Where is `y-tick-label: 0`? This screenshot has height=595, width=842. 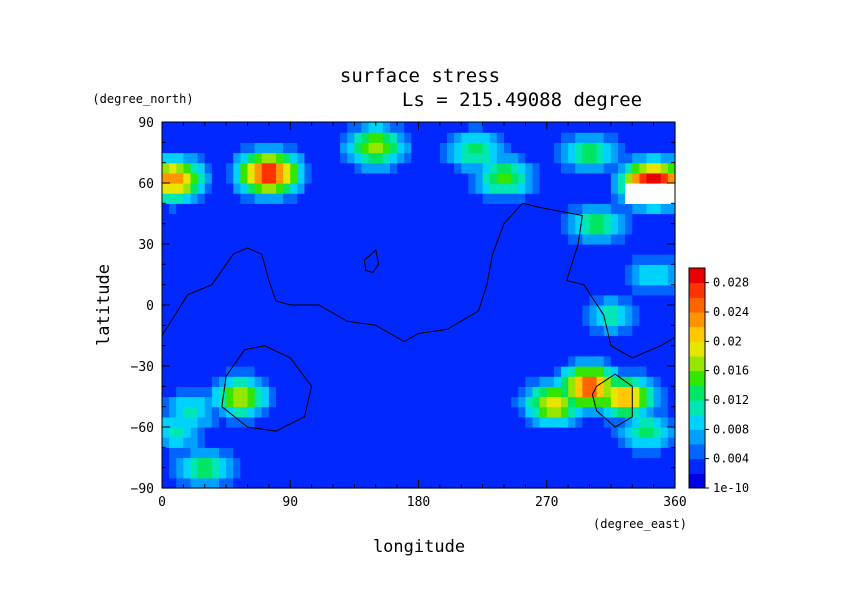 y-tick-label: 0 is located at coordinates (150, 306).